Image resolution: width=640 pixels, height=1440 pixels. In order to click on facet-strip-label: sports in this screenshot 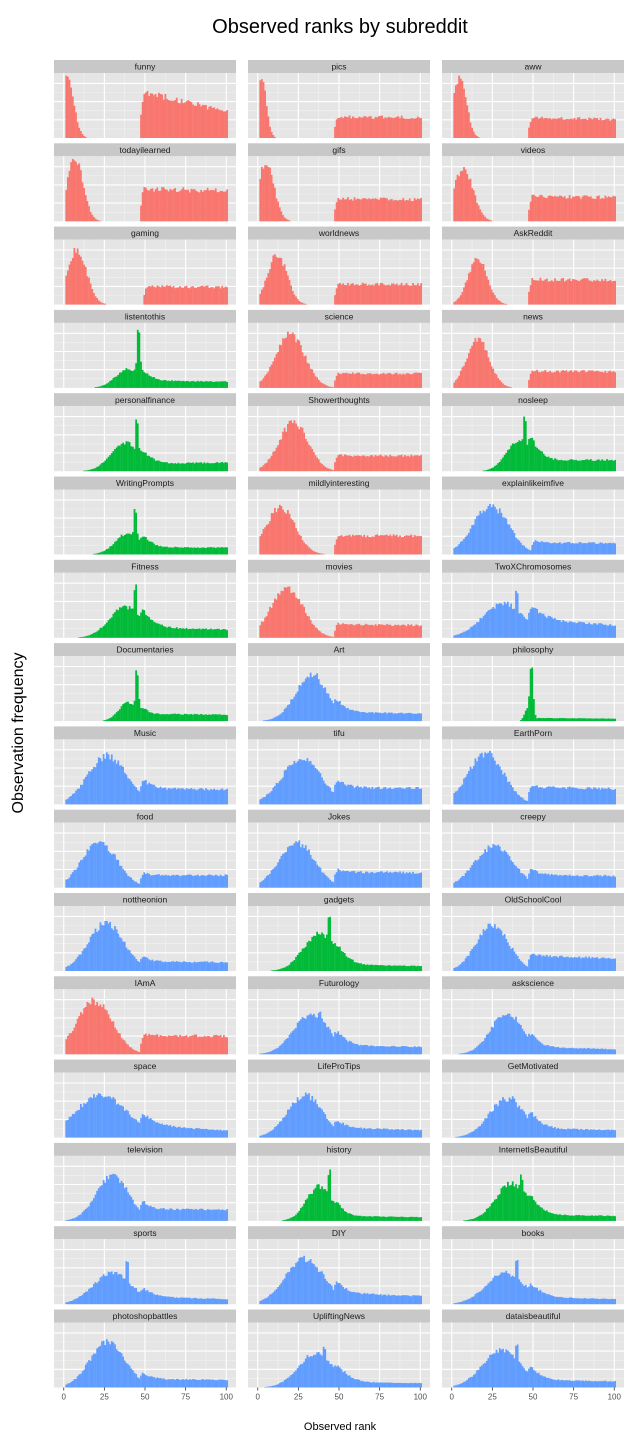, I will do `click(144, 1233)`.